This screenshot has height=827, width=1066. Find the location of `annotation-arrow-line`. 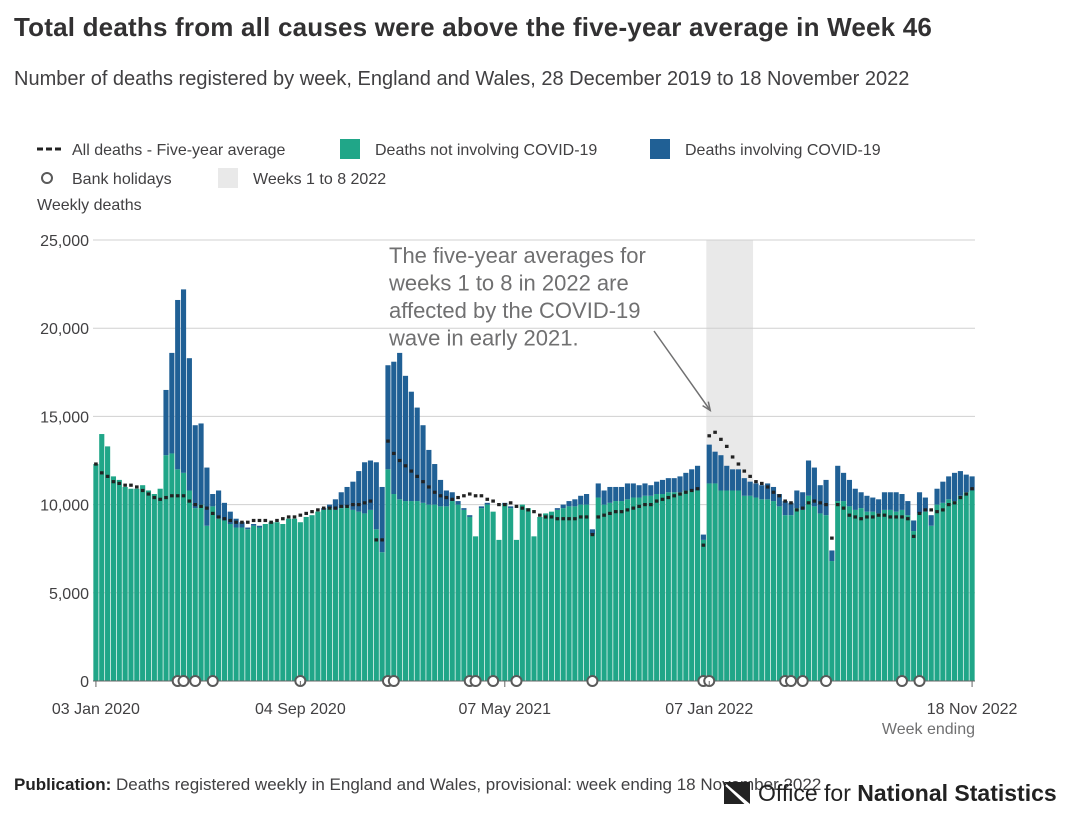

annotation-arrow-line is located at coordinates (682, 370).